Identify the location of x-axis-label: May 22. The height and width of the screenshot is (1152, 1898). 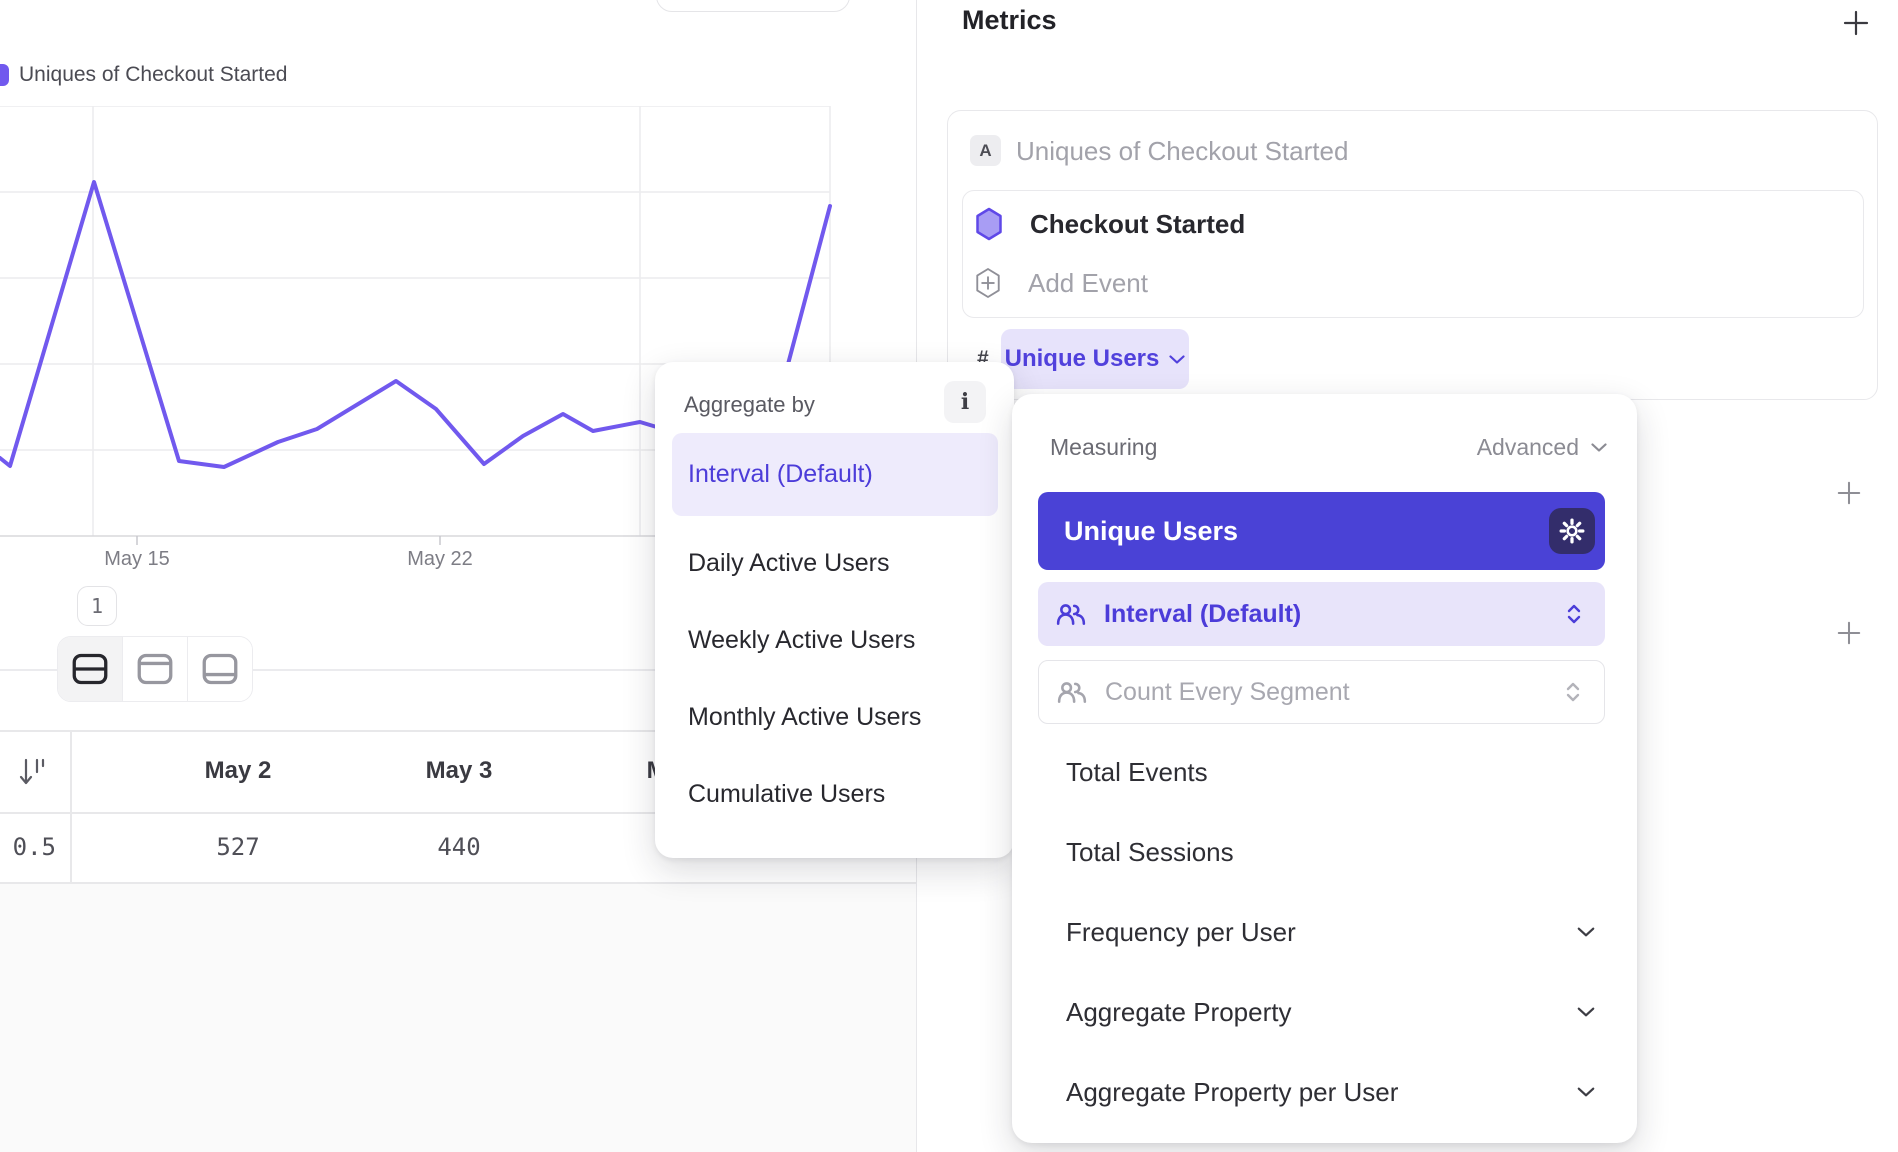
(440, 559).